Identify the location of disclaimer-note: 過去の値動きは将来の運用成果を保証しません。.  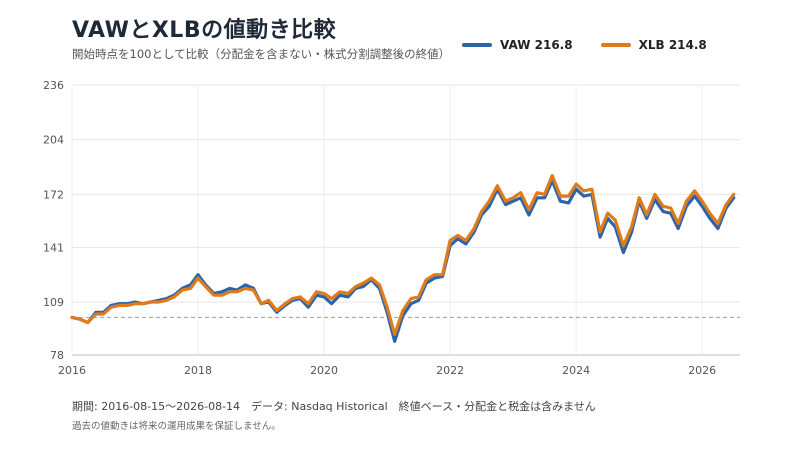
(176, 426).